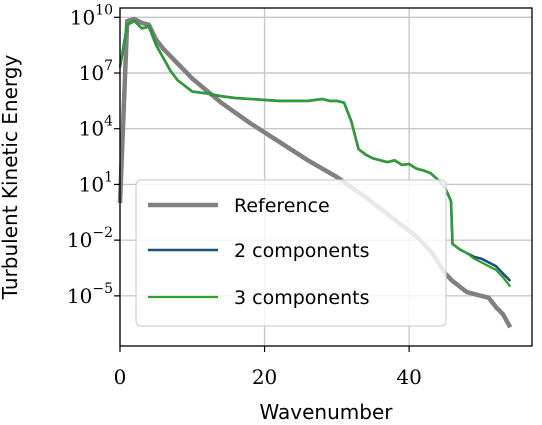 The width and height of the screenshot is (542, 425). Describe the element at coordinates (302, 251) in the screenshot. I see `legend-label: 2 components` at that location.